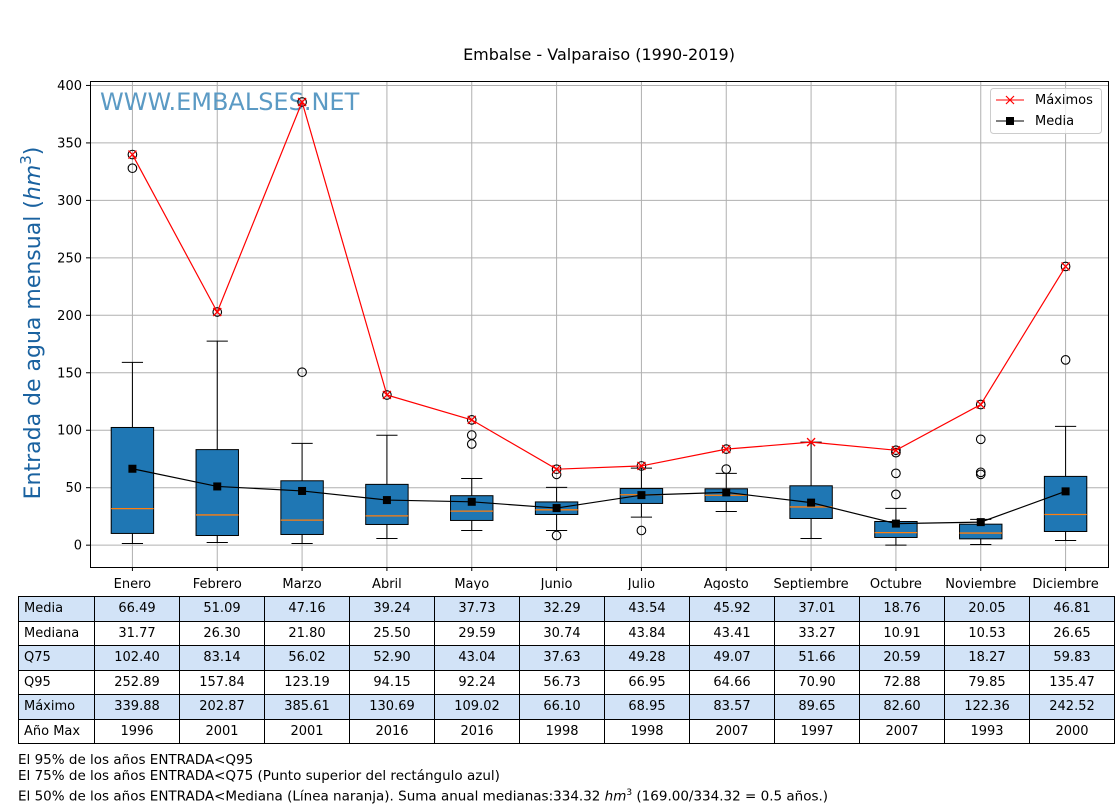 This screenshot has width=1120, height=810. I want to click on y-axis-label: Entrada de agua mensual (hm3), so click(31, 323).